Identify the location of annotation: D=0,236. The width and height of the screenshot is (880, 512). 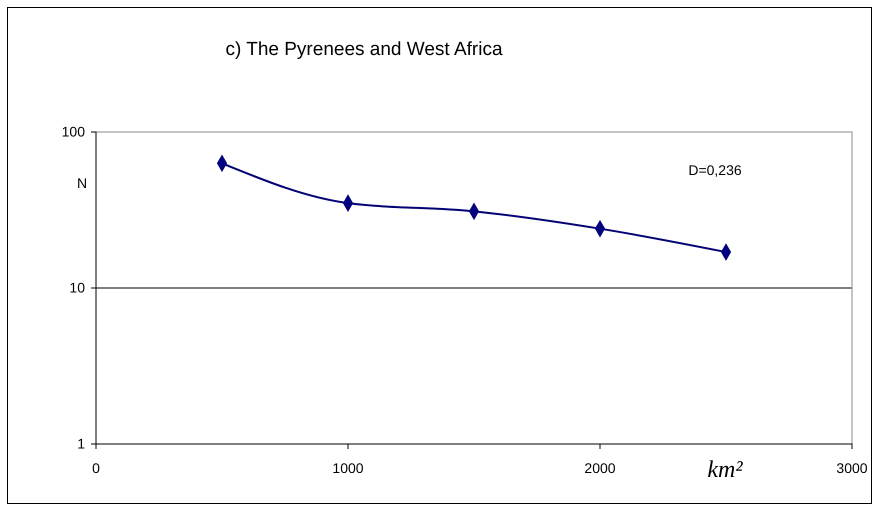
(715, 170).